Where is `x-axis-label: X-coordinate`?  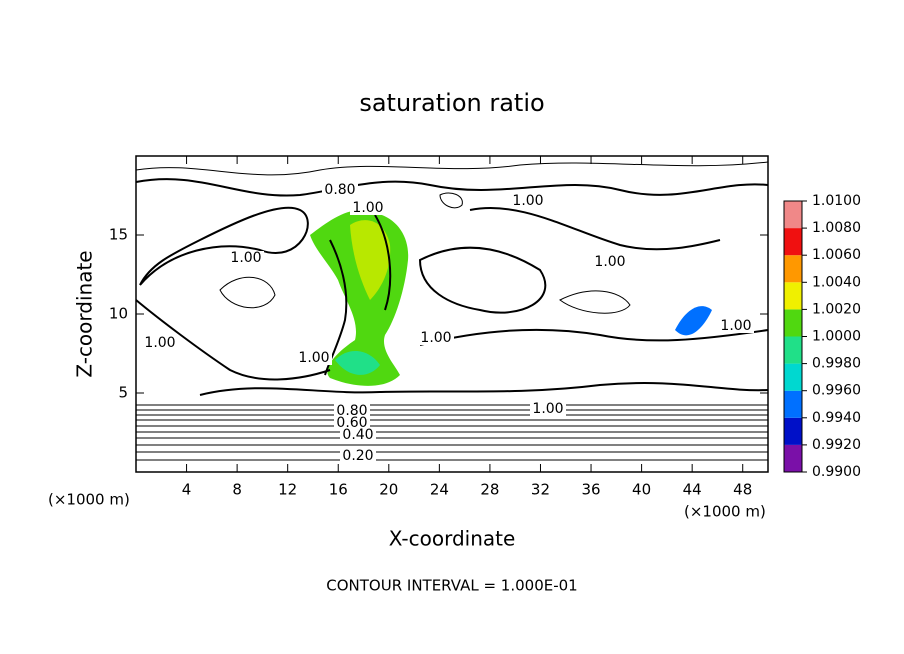 x-axis-label: X-coordinate is located at coordinates (452, 539).